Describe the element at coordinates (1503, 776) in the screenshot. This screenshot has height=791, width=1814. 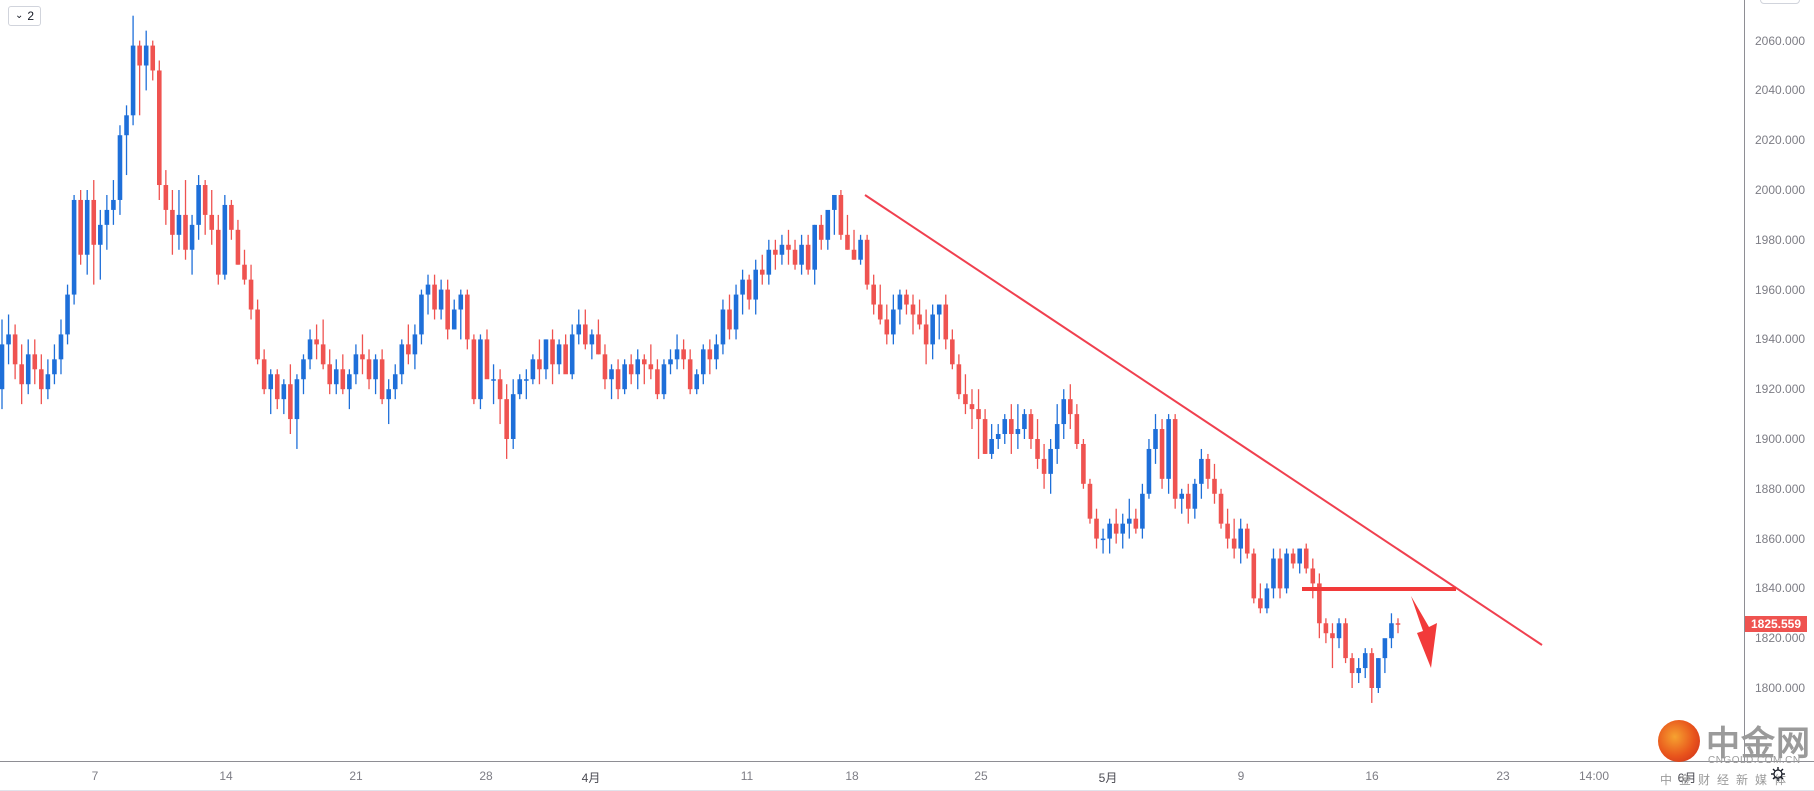
I see `time-axis-label: 23` at that location.